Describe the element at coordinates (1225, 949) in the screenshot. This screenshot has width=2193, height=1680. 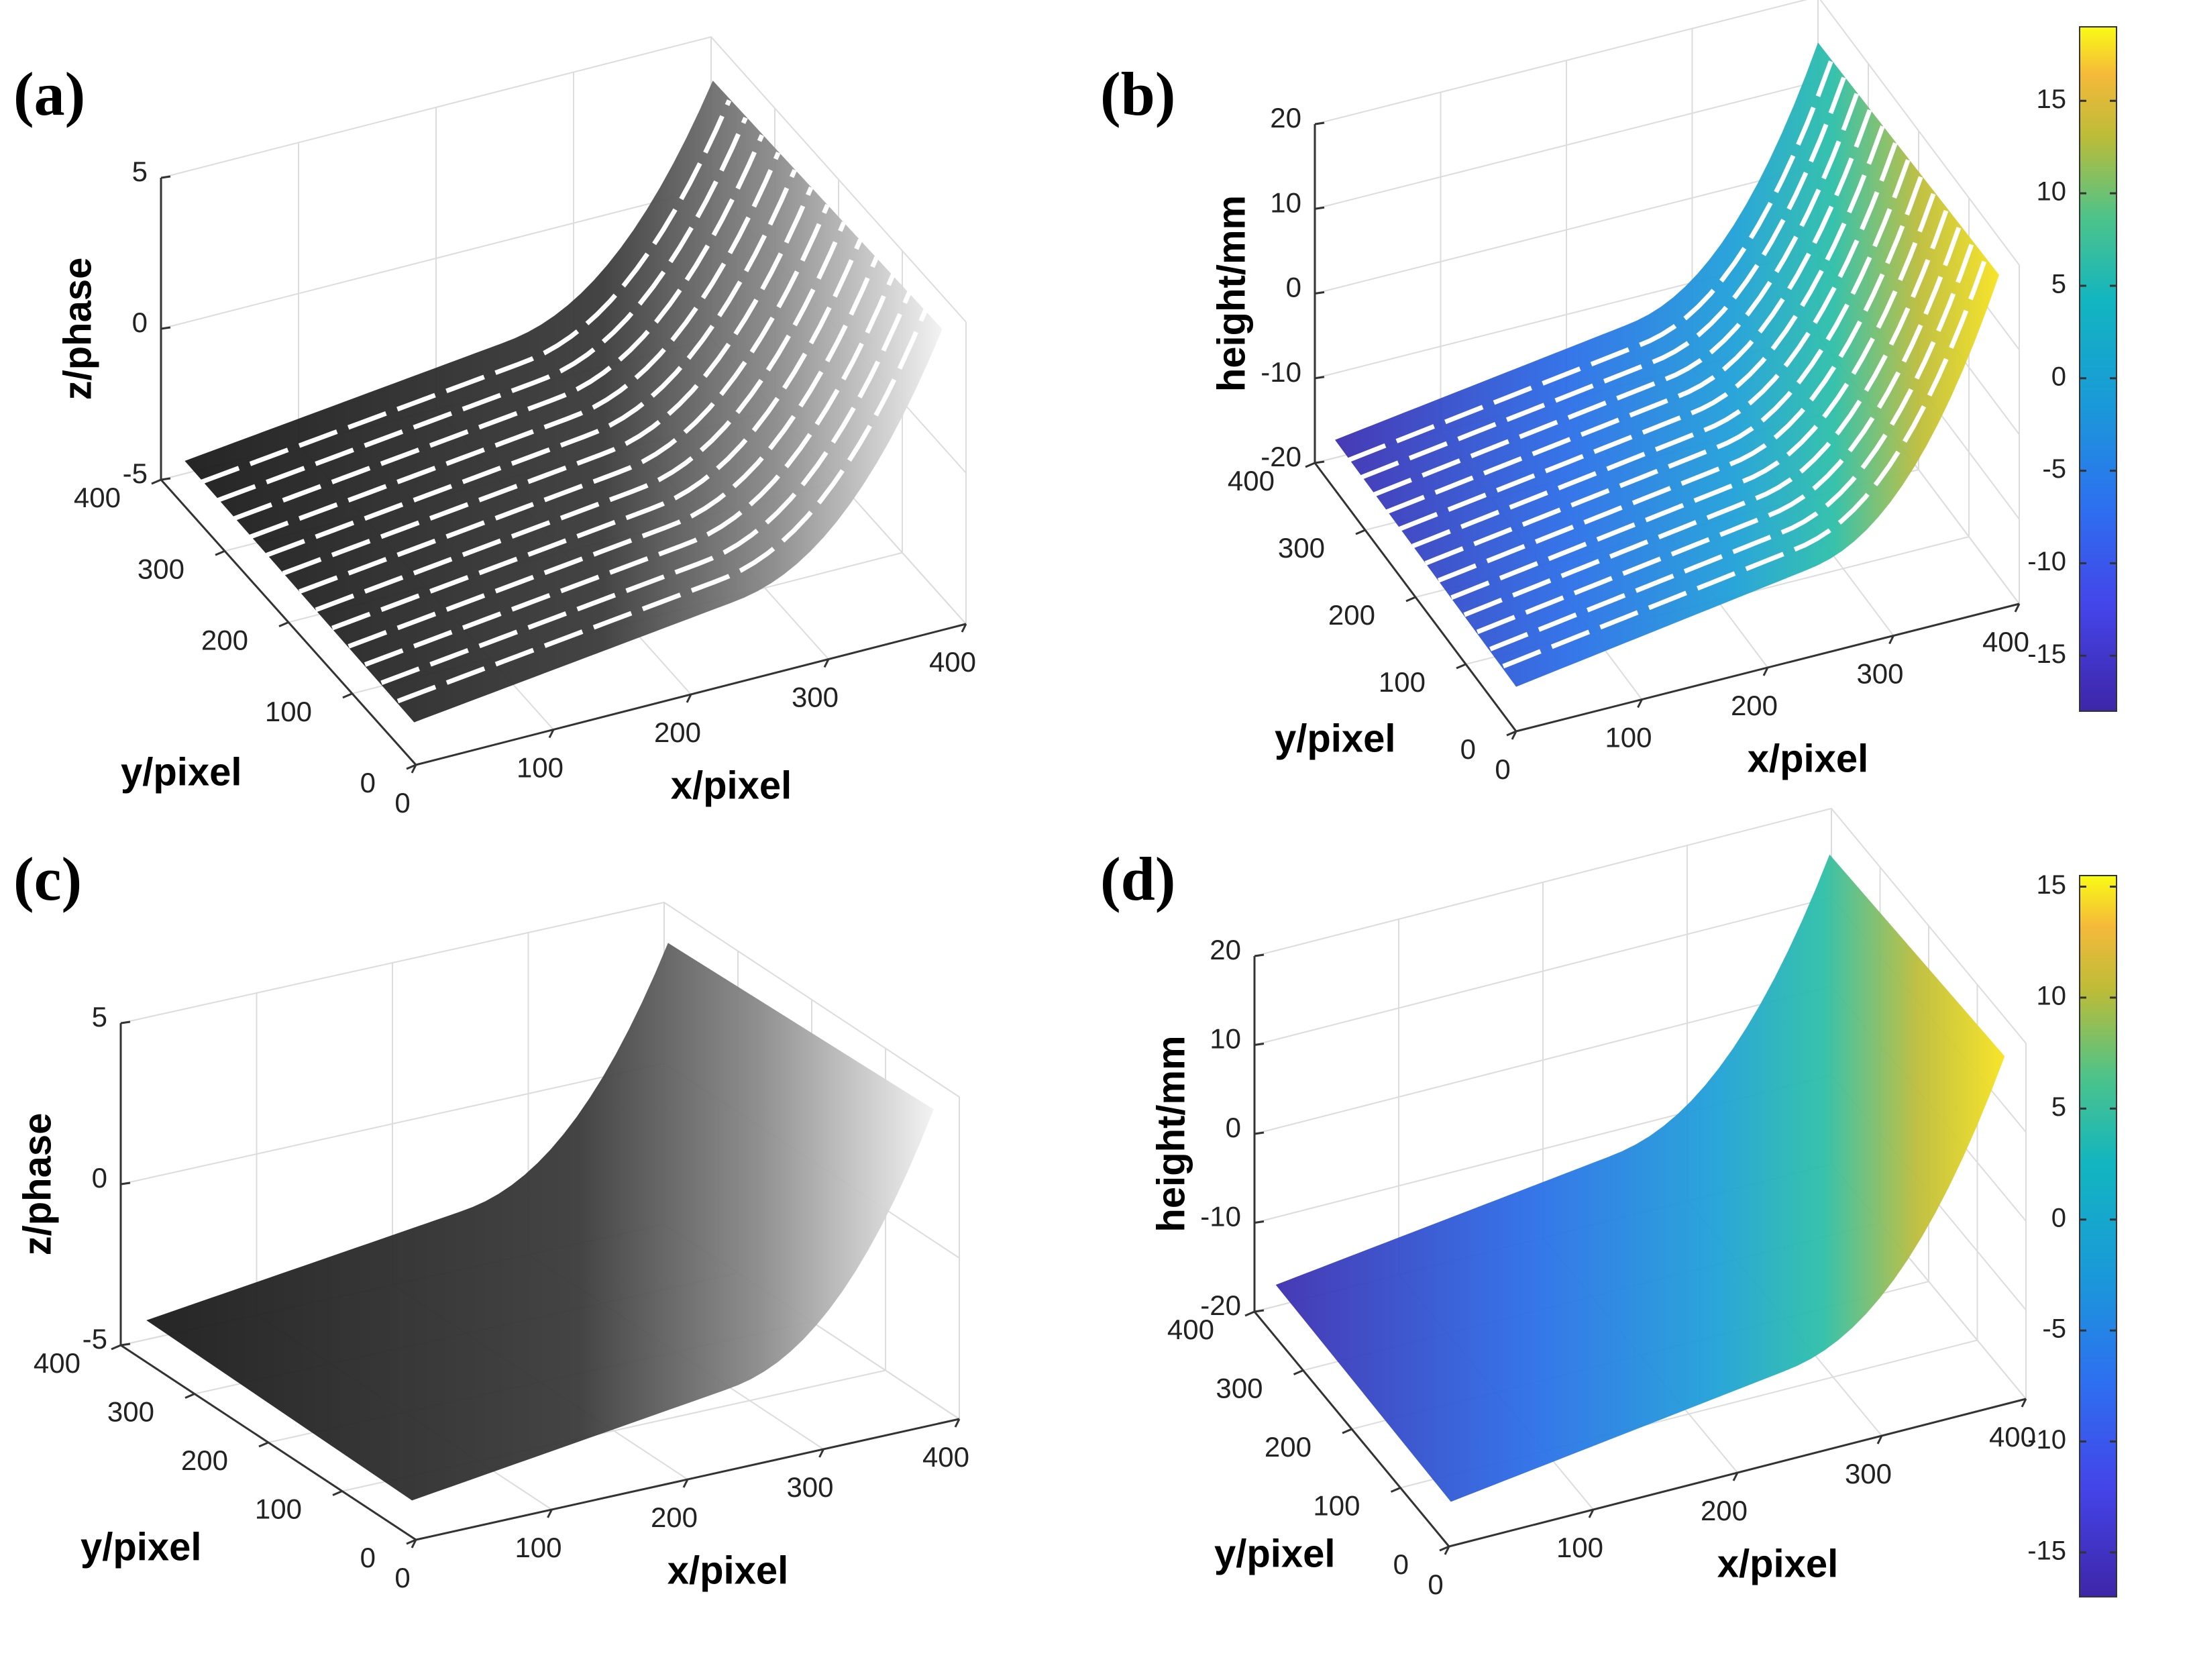
I see `z-tick-label: 20` at that location.